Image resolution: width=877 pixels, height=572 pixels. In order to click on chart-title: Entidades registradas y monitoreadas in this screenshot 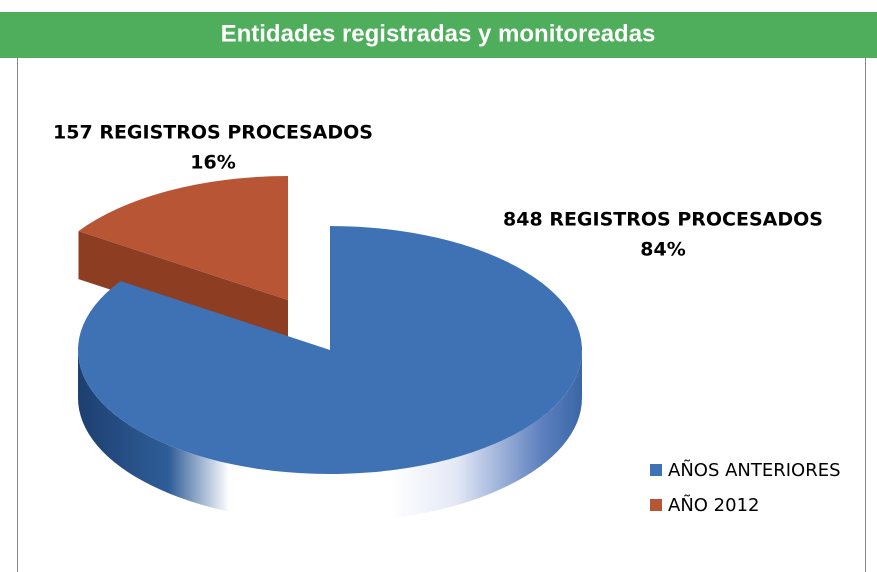, I will do `click(438, 33)`.